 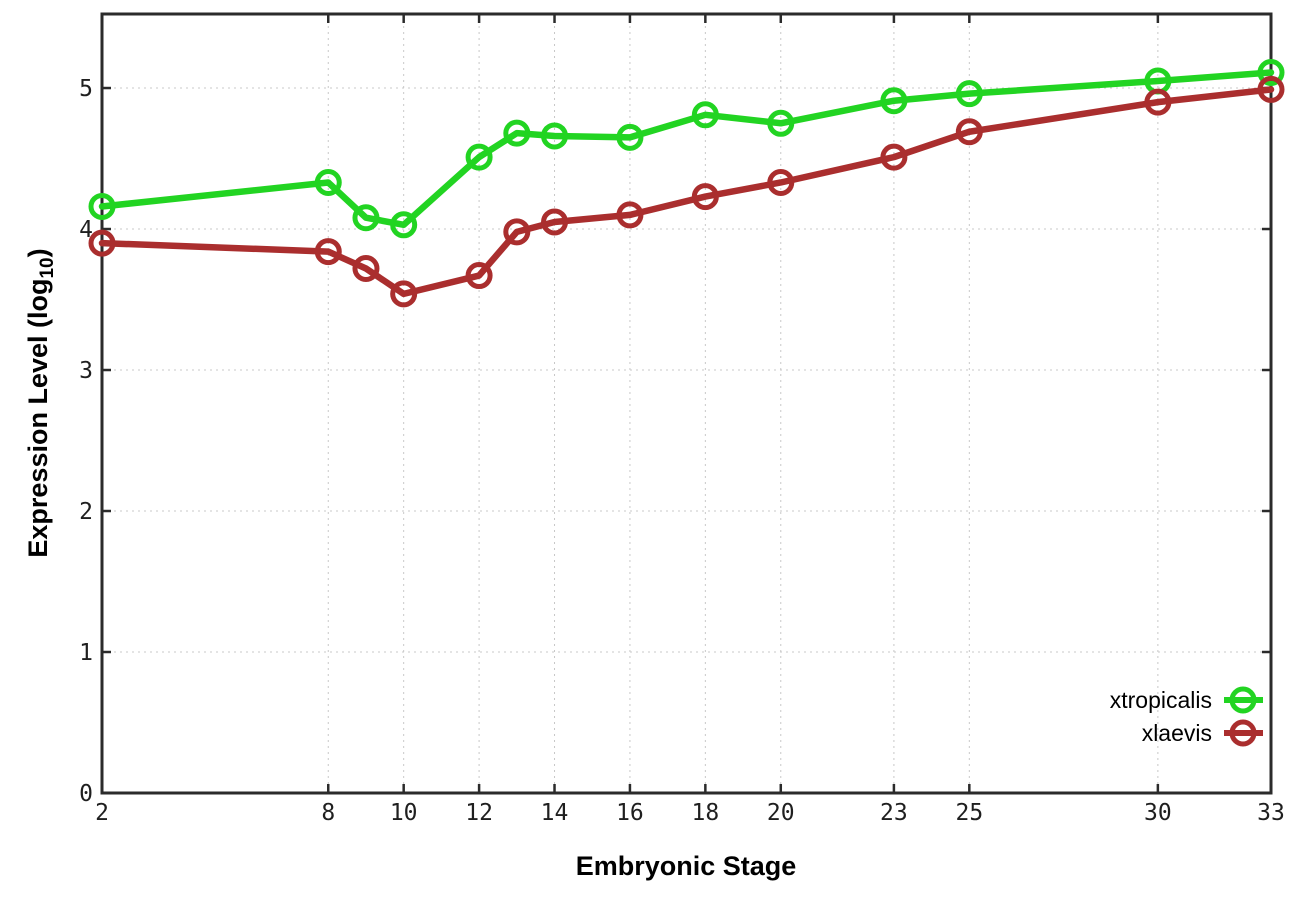 What do you see at coordinates (328, 813) in the screenshot?
I see `x-tick-label: 8` at bounding box center [328, 813].